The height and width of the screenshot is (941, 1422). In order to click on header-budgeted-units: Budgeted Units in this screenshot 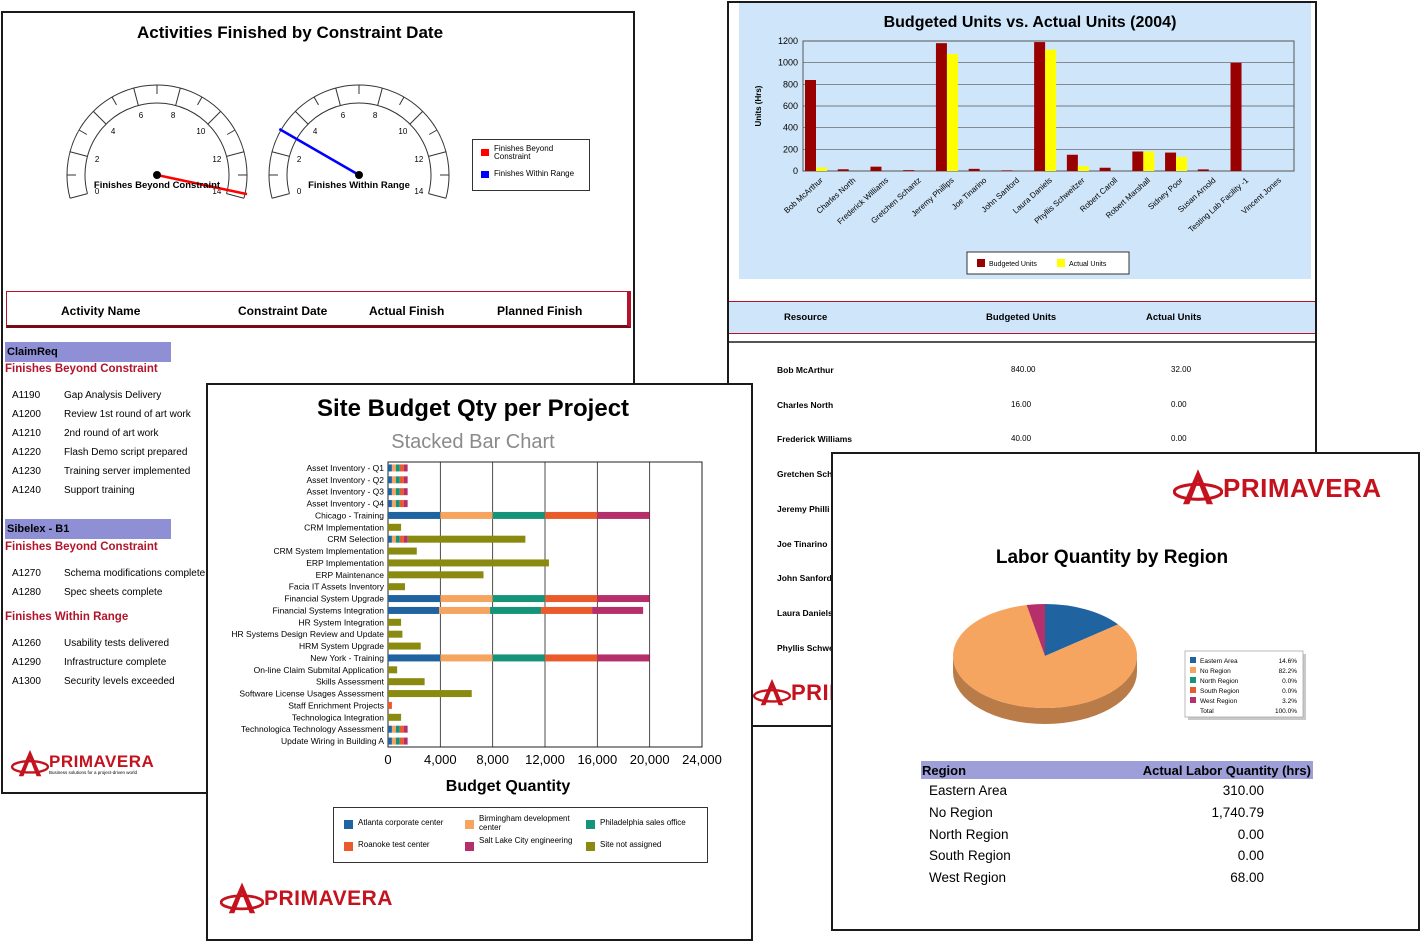, I will do `click(1021, 317)`.